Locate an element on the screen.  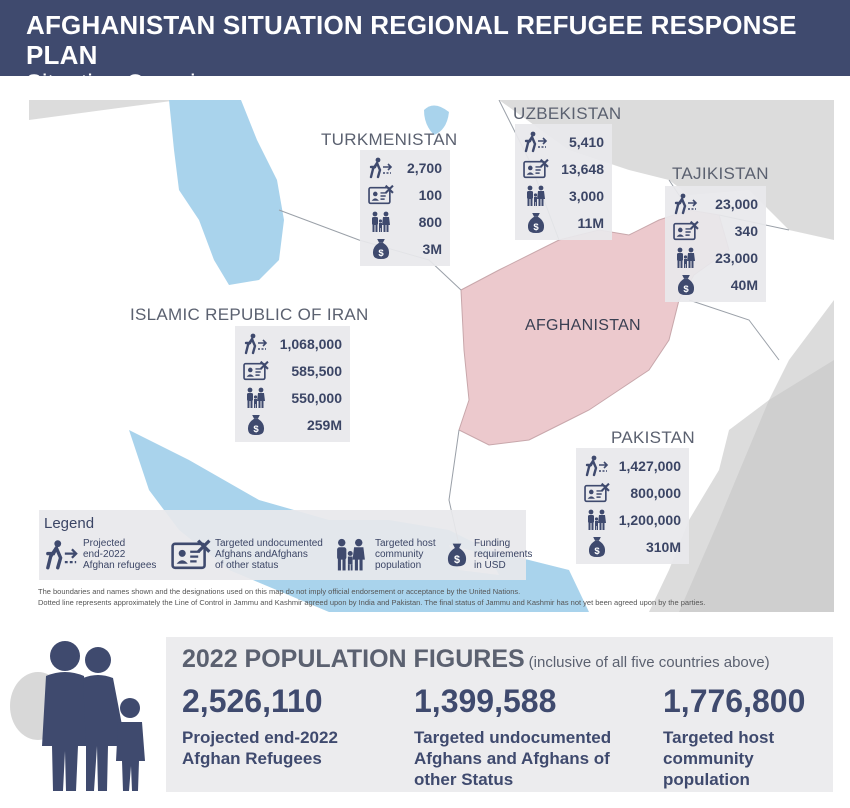
figure-label-line: Targeted undocumented is located at coordinates (513, 737).